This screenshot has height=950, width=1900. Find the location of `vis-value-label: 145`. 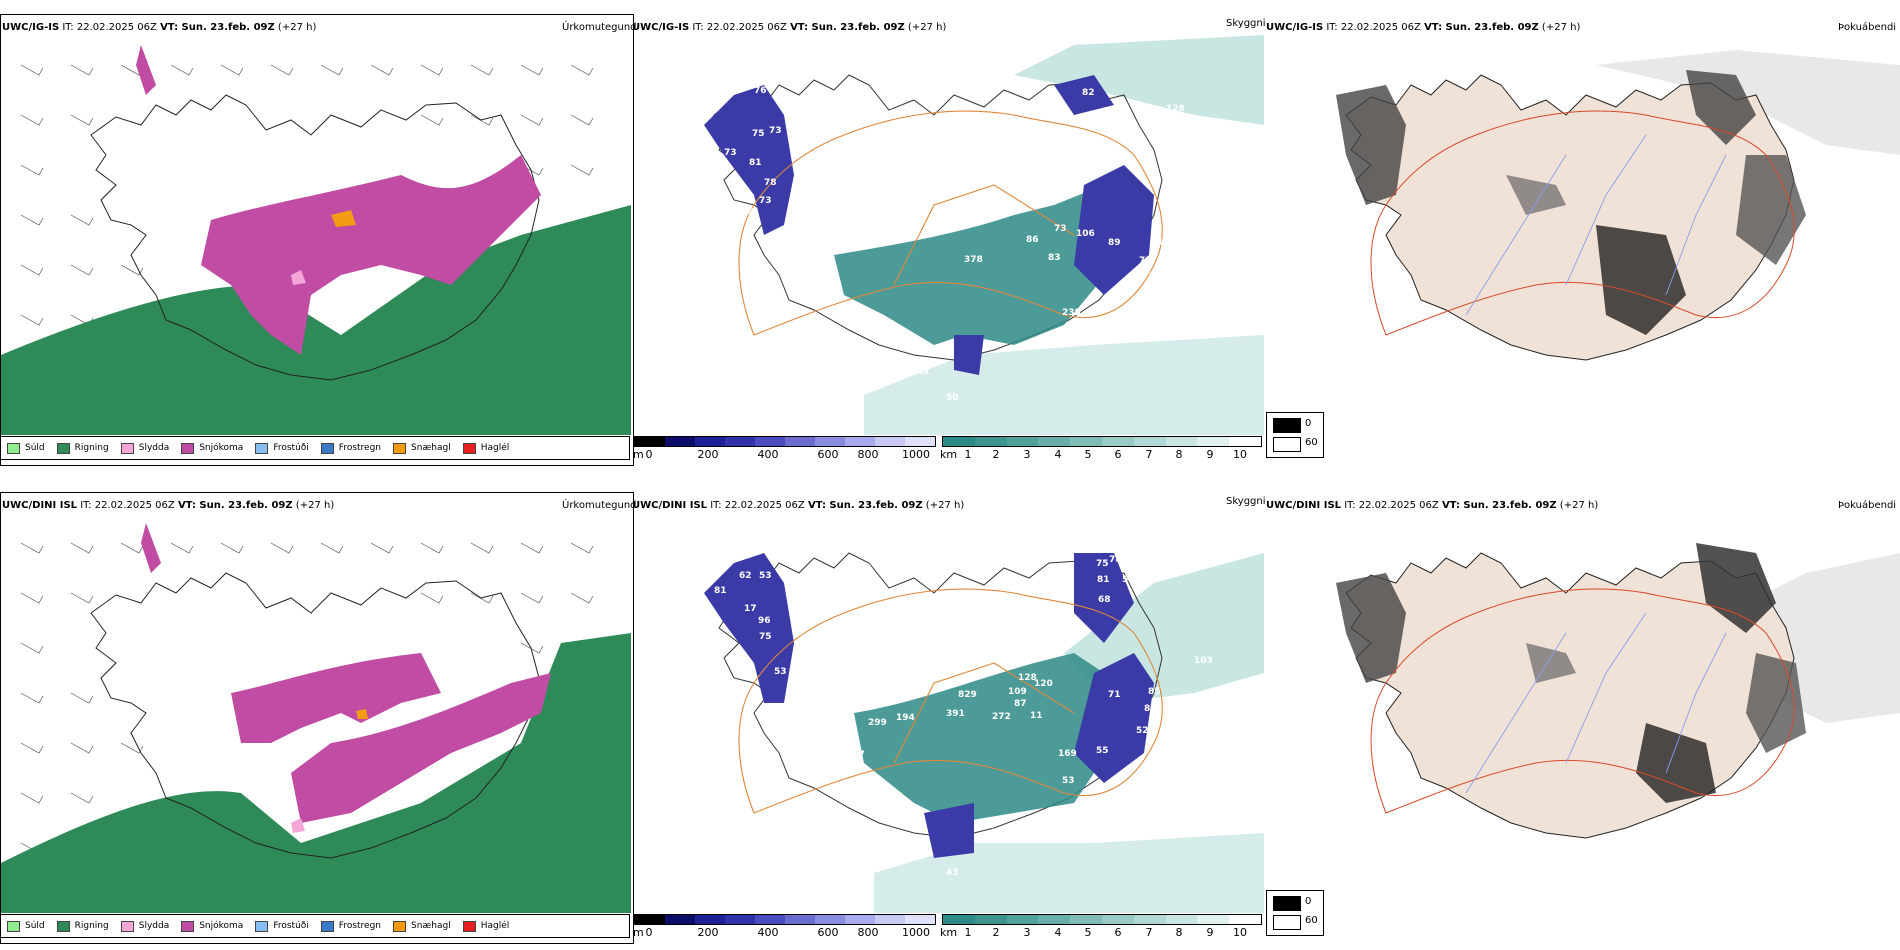

vis-value-label: 145 is located at coordinates (919, 372).